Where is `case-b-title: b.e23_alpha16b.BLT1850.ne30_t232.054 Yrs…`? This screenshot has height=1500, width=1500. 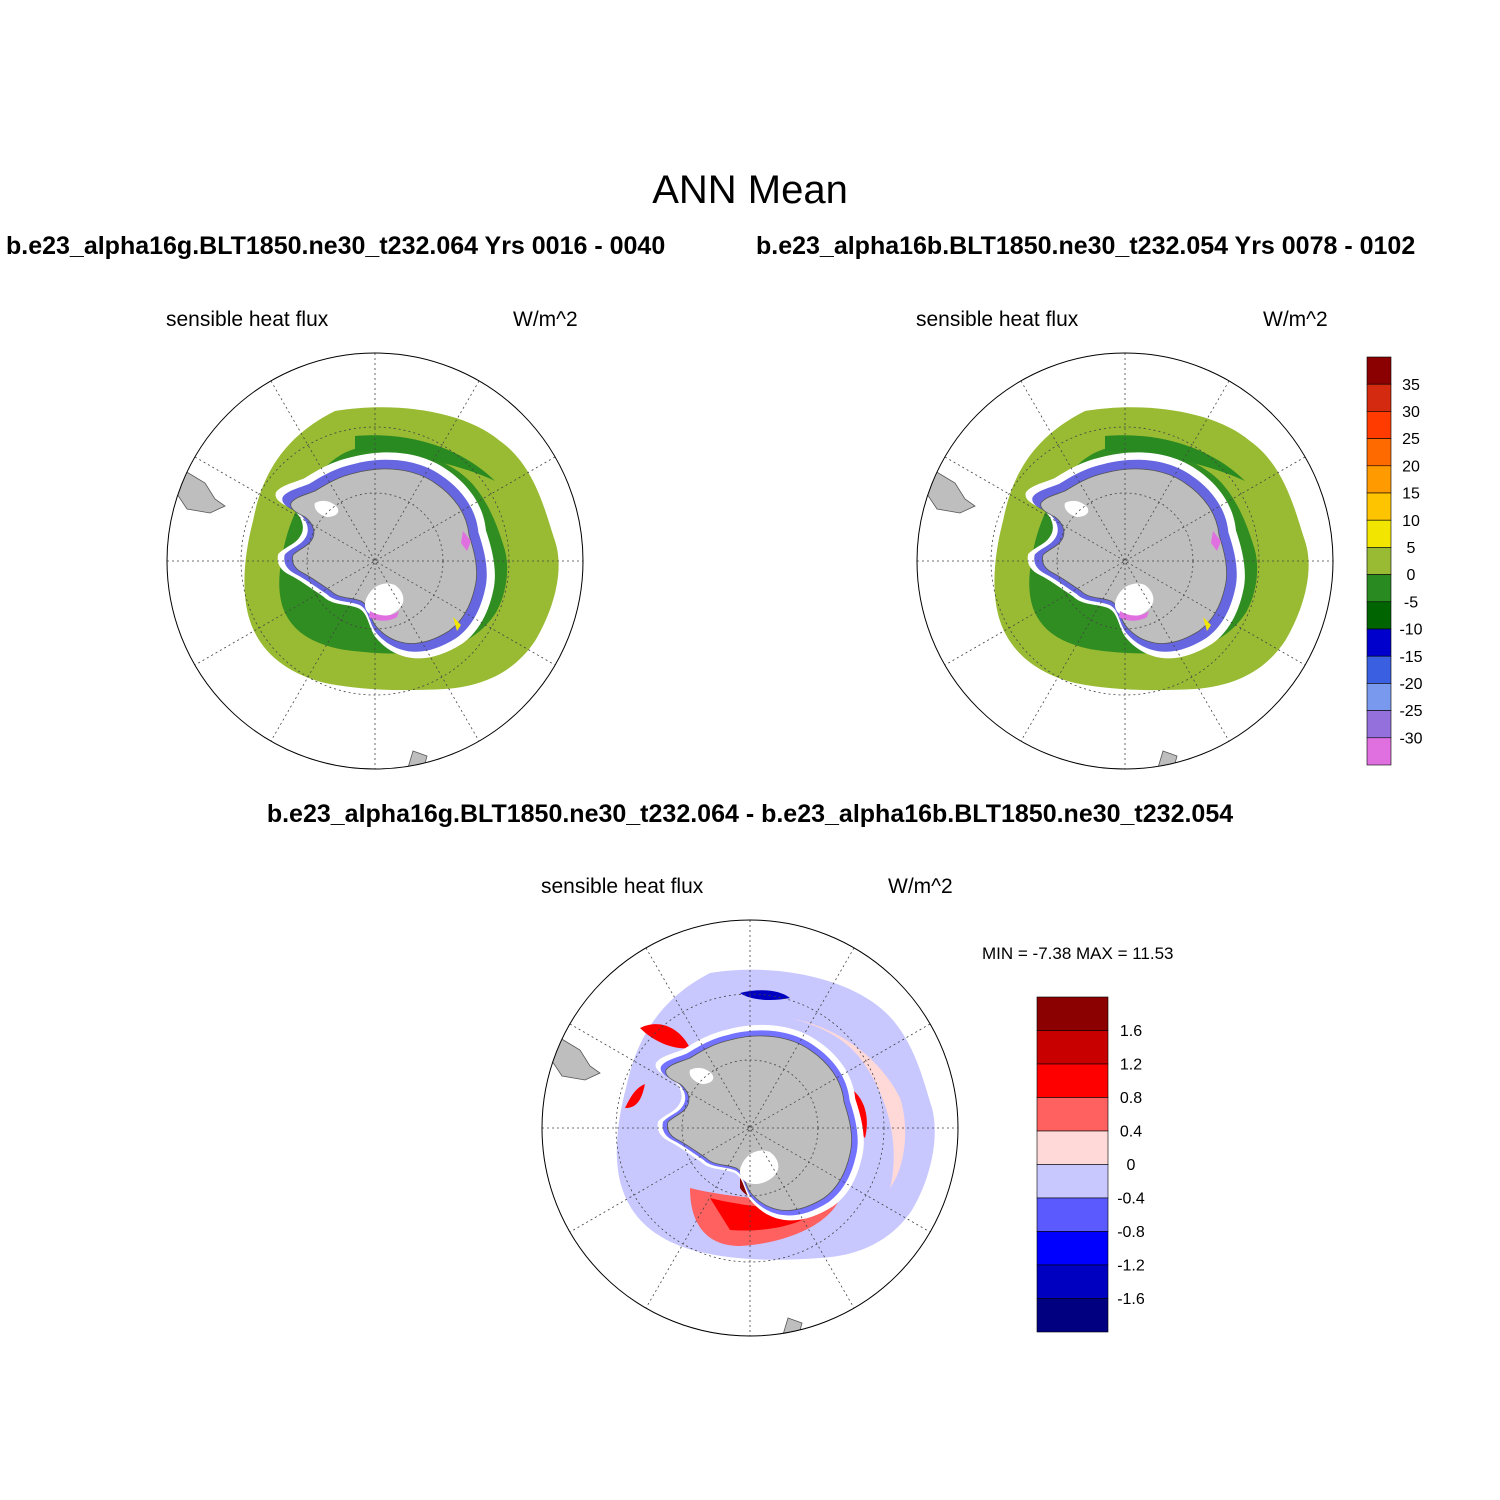
case-b-title: b.e23_alpha16b.BLT1850.ne30_t232.054 Yrs… is located at coordinates (1086, 246).